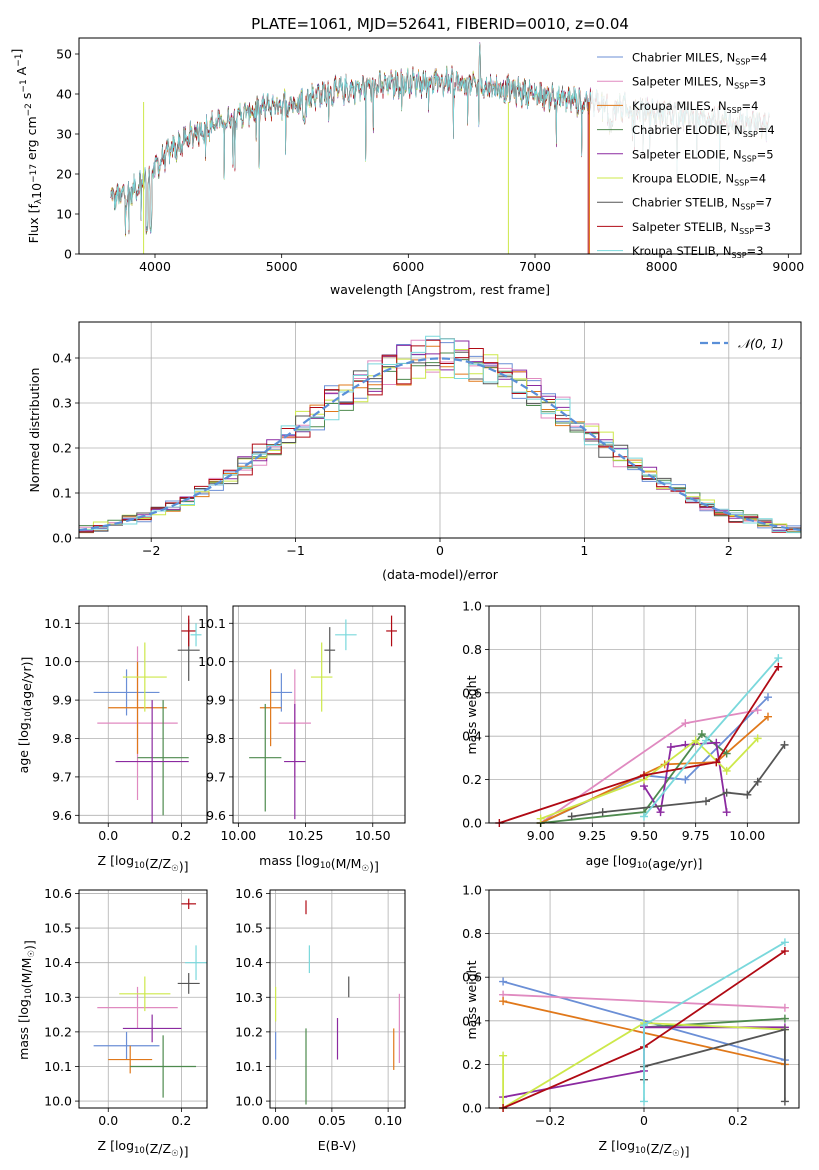  Describe the element at coordinates (62, 815) in the screenshot. I see `age_vs_Z-ytick-label: 9.6` at that location.